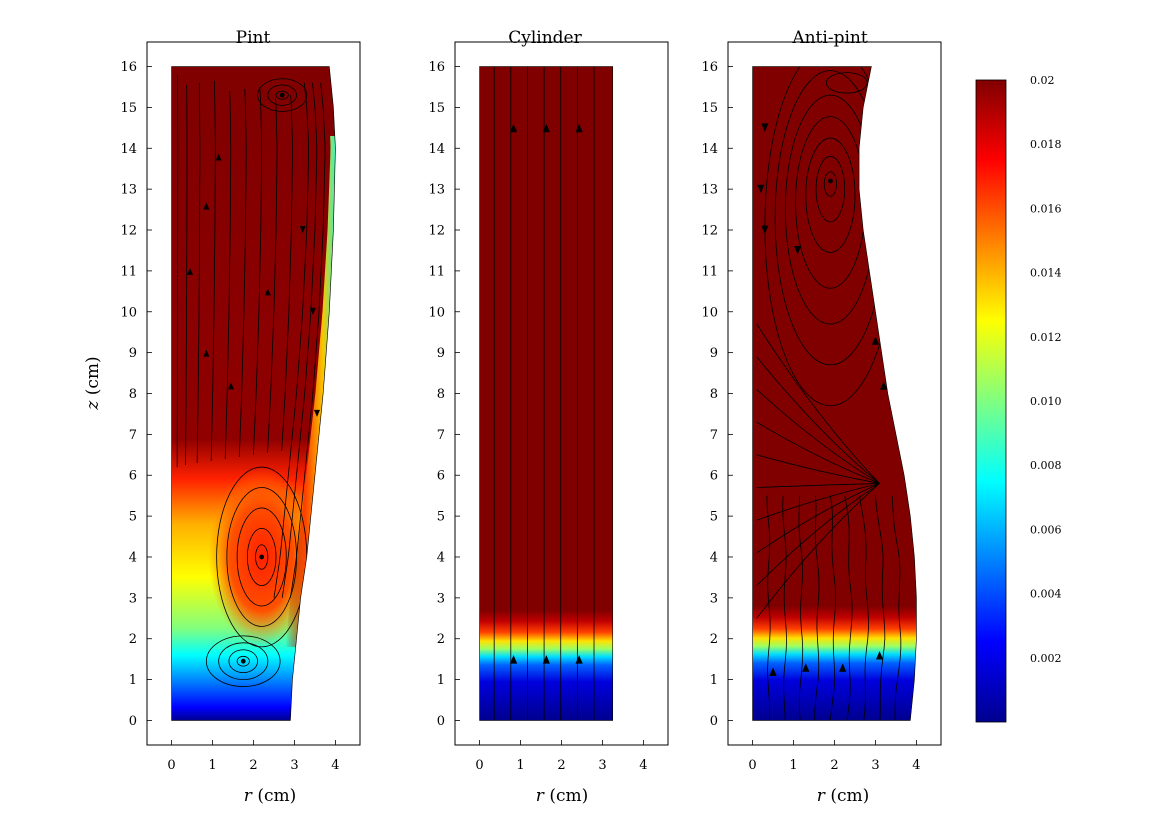 The width and height of the screenshot is (1169, 827). Describe the element at coordinates (133, 598) in the screenshot. I see `y-tick-label: 3` at that location.